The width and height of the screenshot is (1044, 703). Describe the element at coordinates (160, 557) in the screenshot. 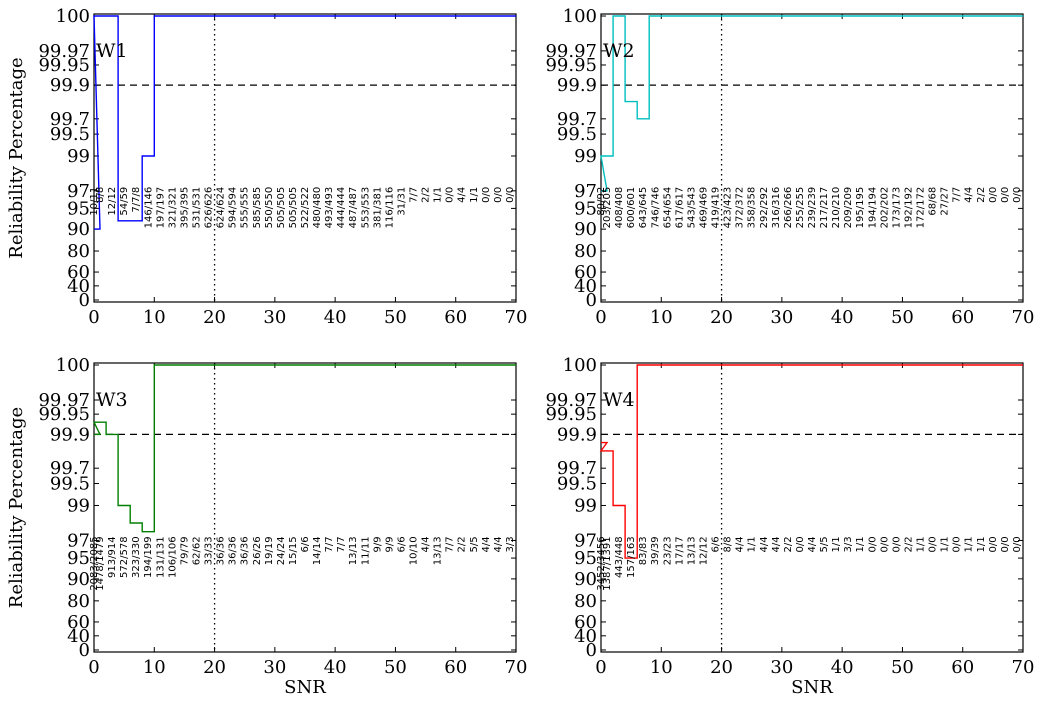

I see `count-label: 131/131` at that location.